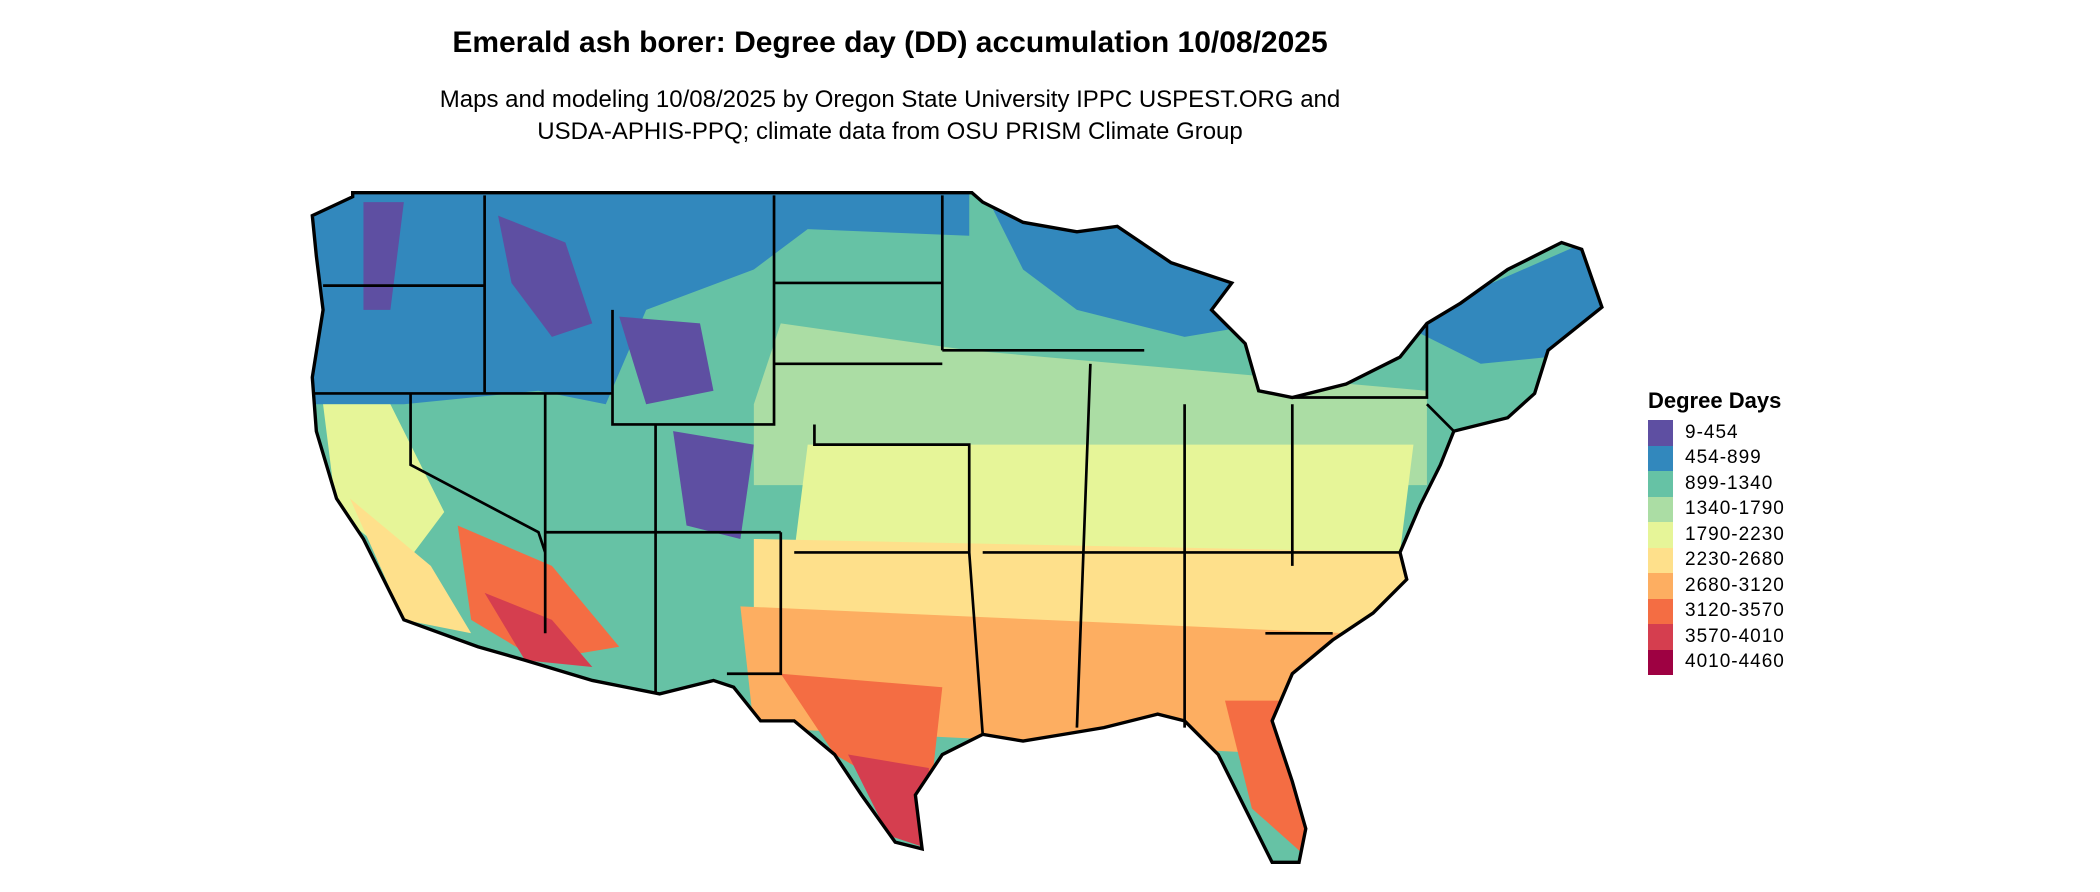 The width and height of the screenshot is (2100, 892). I want to click on legend-label: 3570-4010, so click(1735, 636).